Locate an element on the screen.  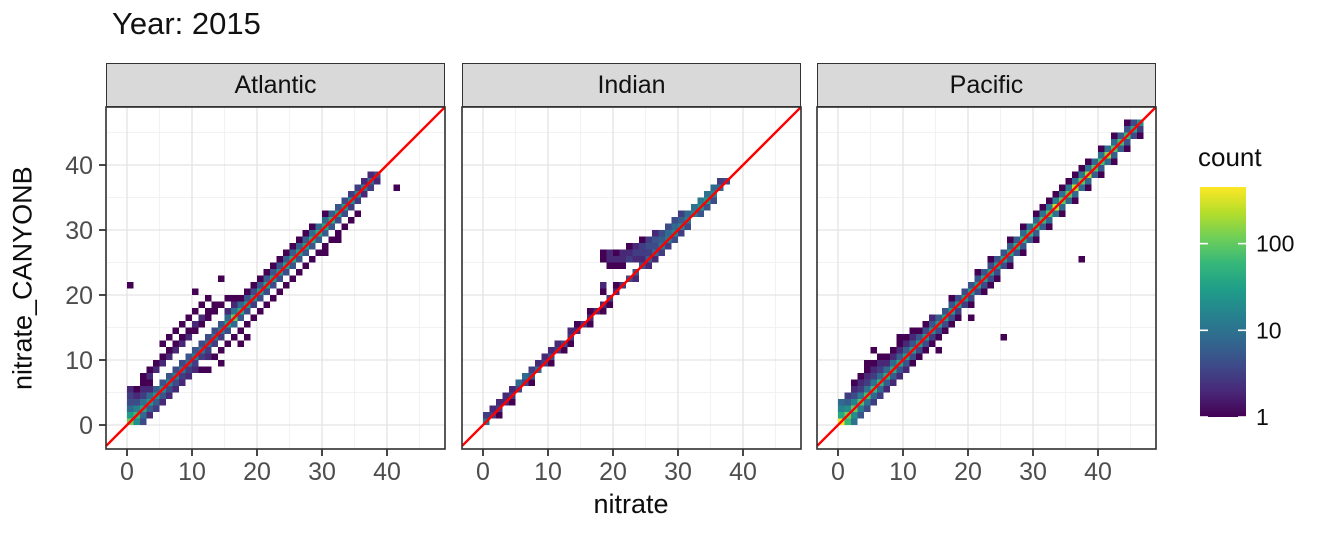
legend-title: count is located at coordinates (1230, 157).